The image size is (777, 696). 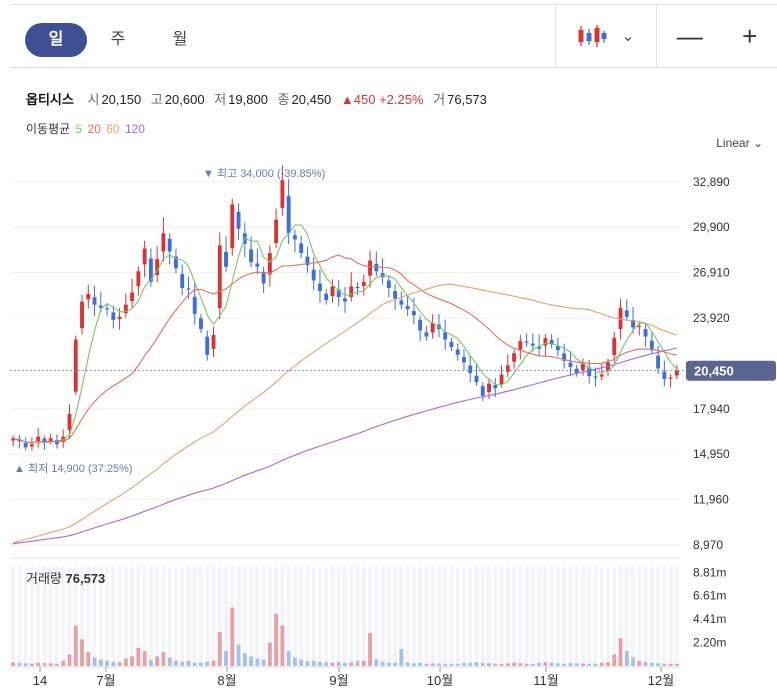 I want to click on tab-weekly: 주, so click(x=118, y=39).